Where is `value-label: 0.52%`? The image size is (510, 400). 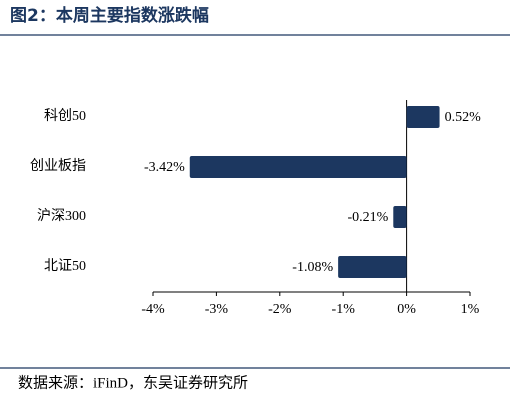
value-label: 0.52% is located at coordinates (463, 117).